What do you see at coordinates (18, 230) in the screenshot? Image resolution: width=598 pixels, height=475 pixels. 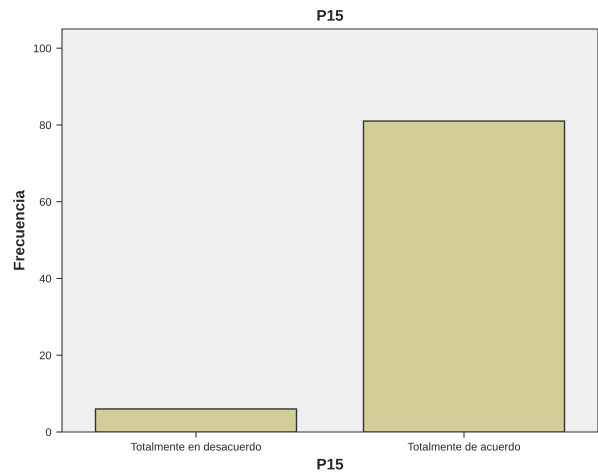 I see `y-axis-title: Frecuencia` at bounding box center [18, 230].